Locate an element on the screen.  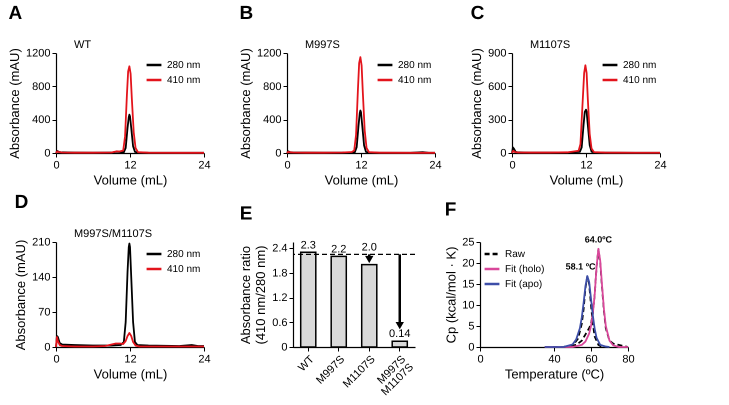
x-axis-title: Temperature (ºC) is located at coordinates (554, 374).